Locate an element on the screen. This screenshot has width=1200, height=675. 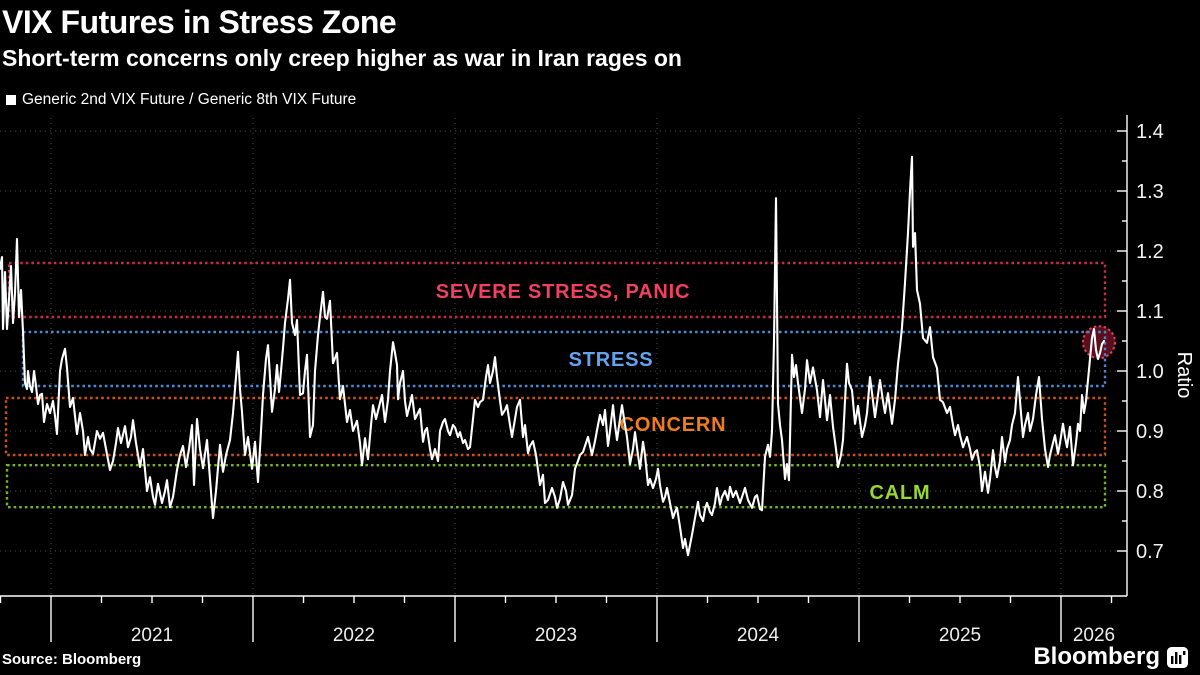
page-title: VIX Futures in Stress Zone is located at coordinates (199, 22).